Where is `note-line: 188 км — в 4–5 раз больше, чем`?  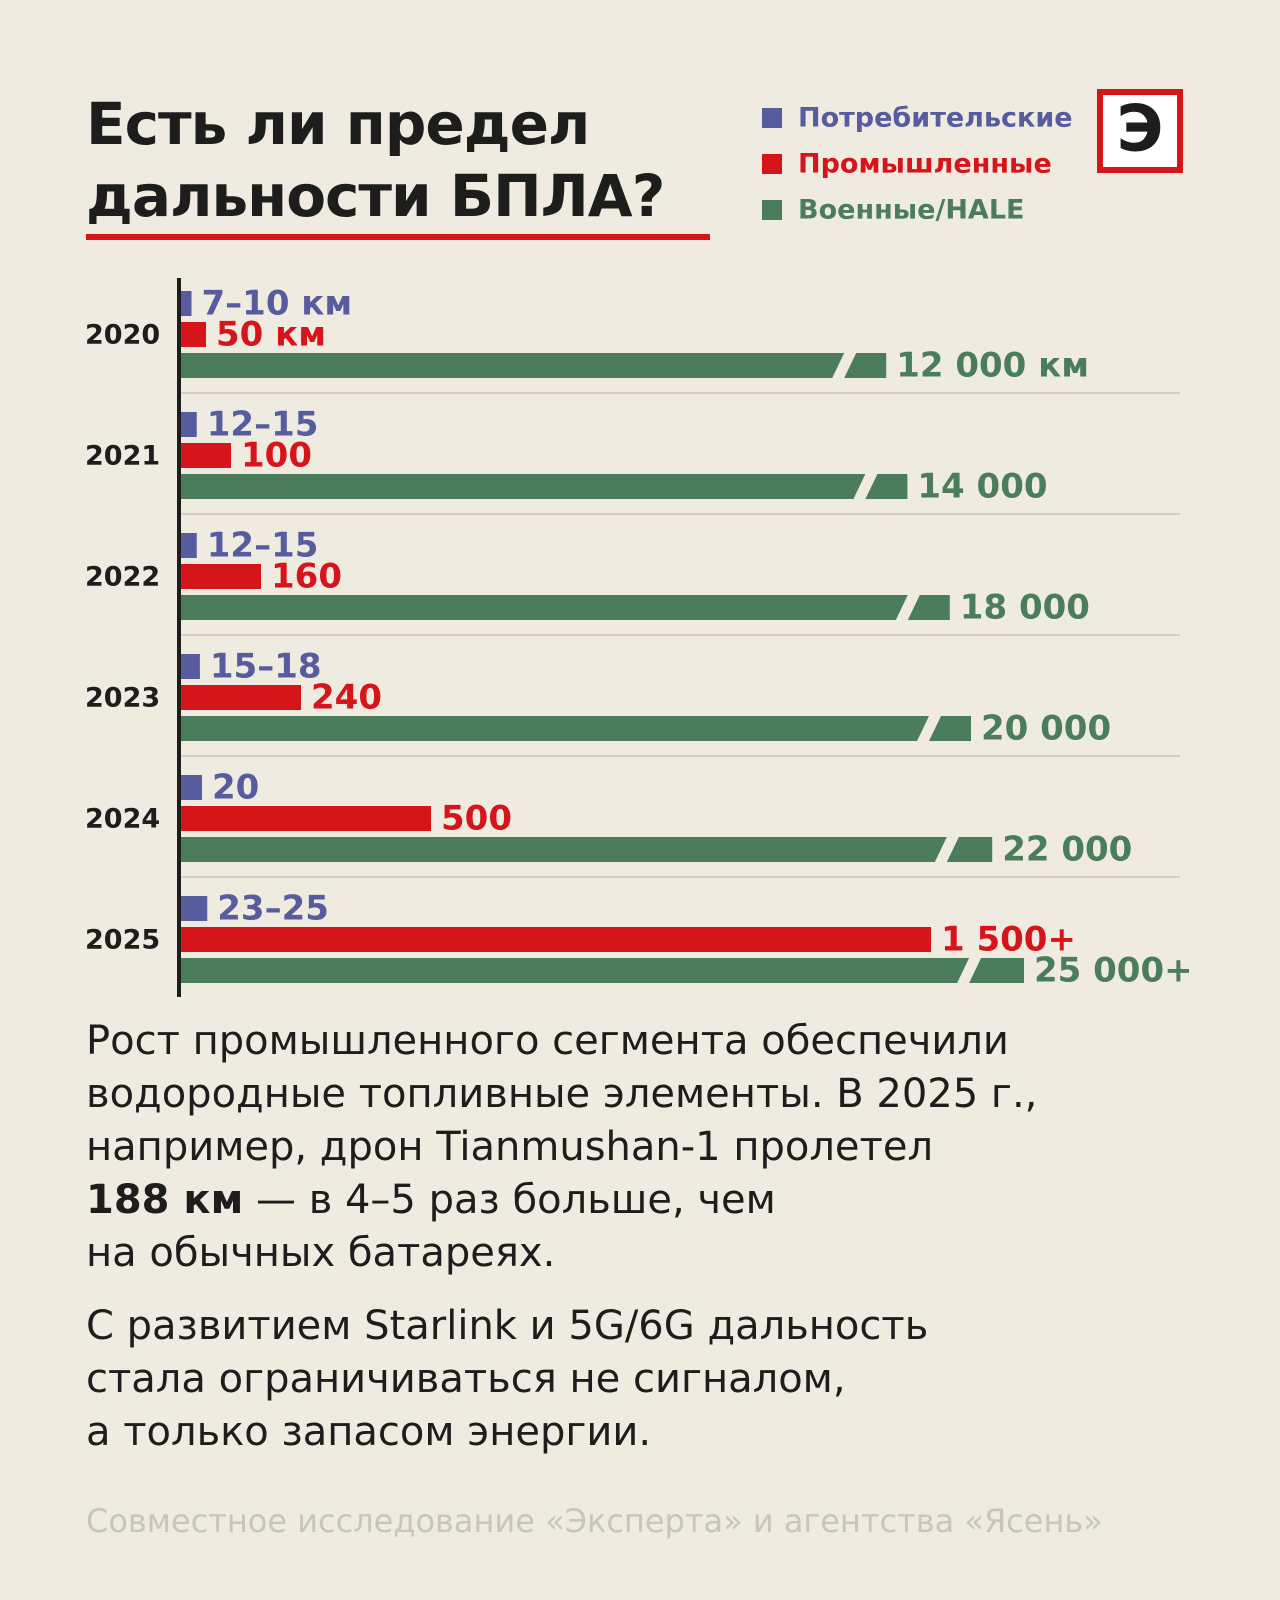 note-line: 188 км — в 4–5 раз больше, чем is located at coordinates (431, 1200).